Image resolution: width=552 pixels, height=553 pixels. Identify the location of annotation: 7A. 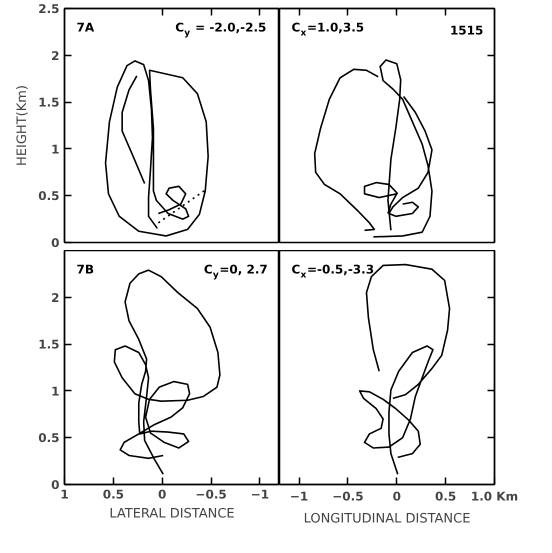
(85, 27).